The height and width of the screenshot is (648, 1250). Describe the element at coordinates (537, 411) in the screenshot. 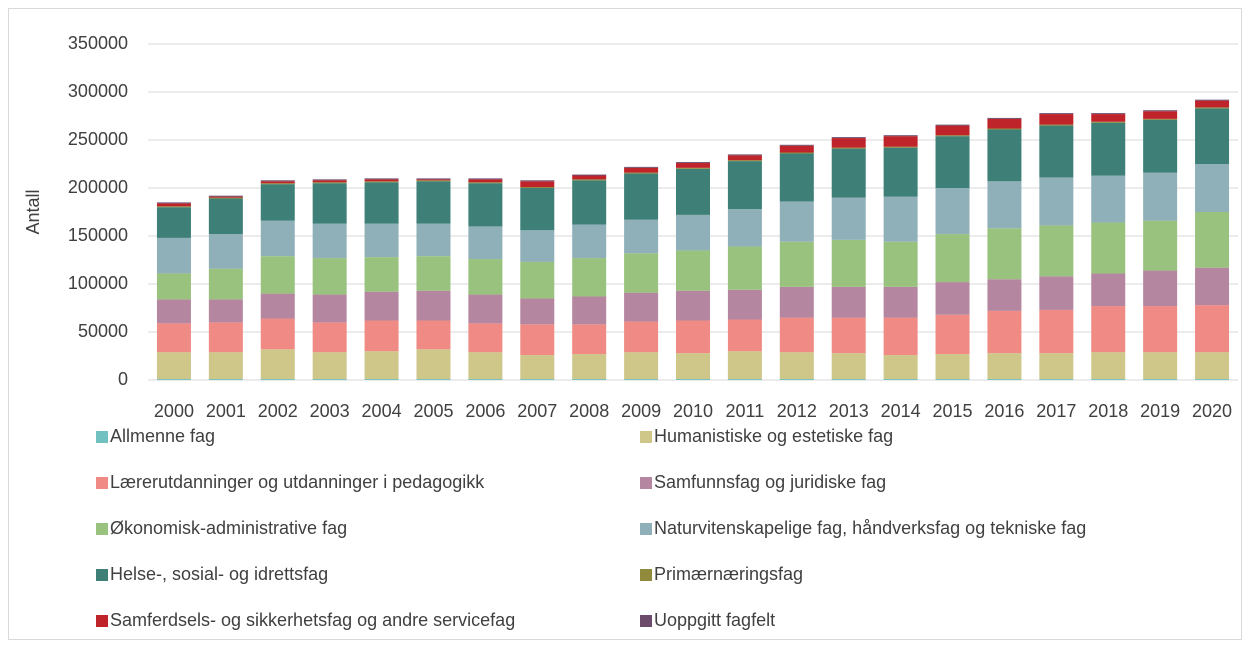

I see `x-tick-label: 2007` at that location.